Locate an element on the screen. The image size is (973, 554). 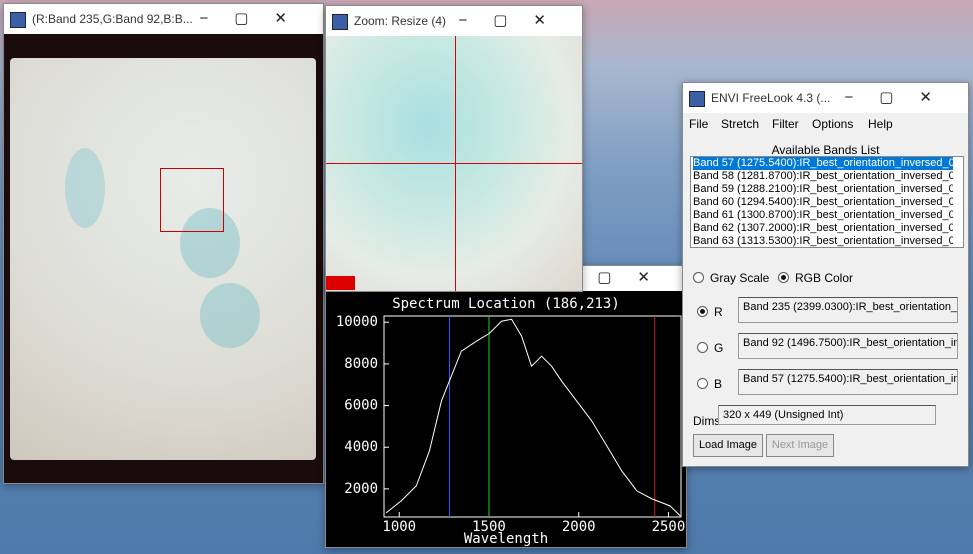
zoom-controls is located at coordinates (340, 283).